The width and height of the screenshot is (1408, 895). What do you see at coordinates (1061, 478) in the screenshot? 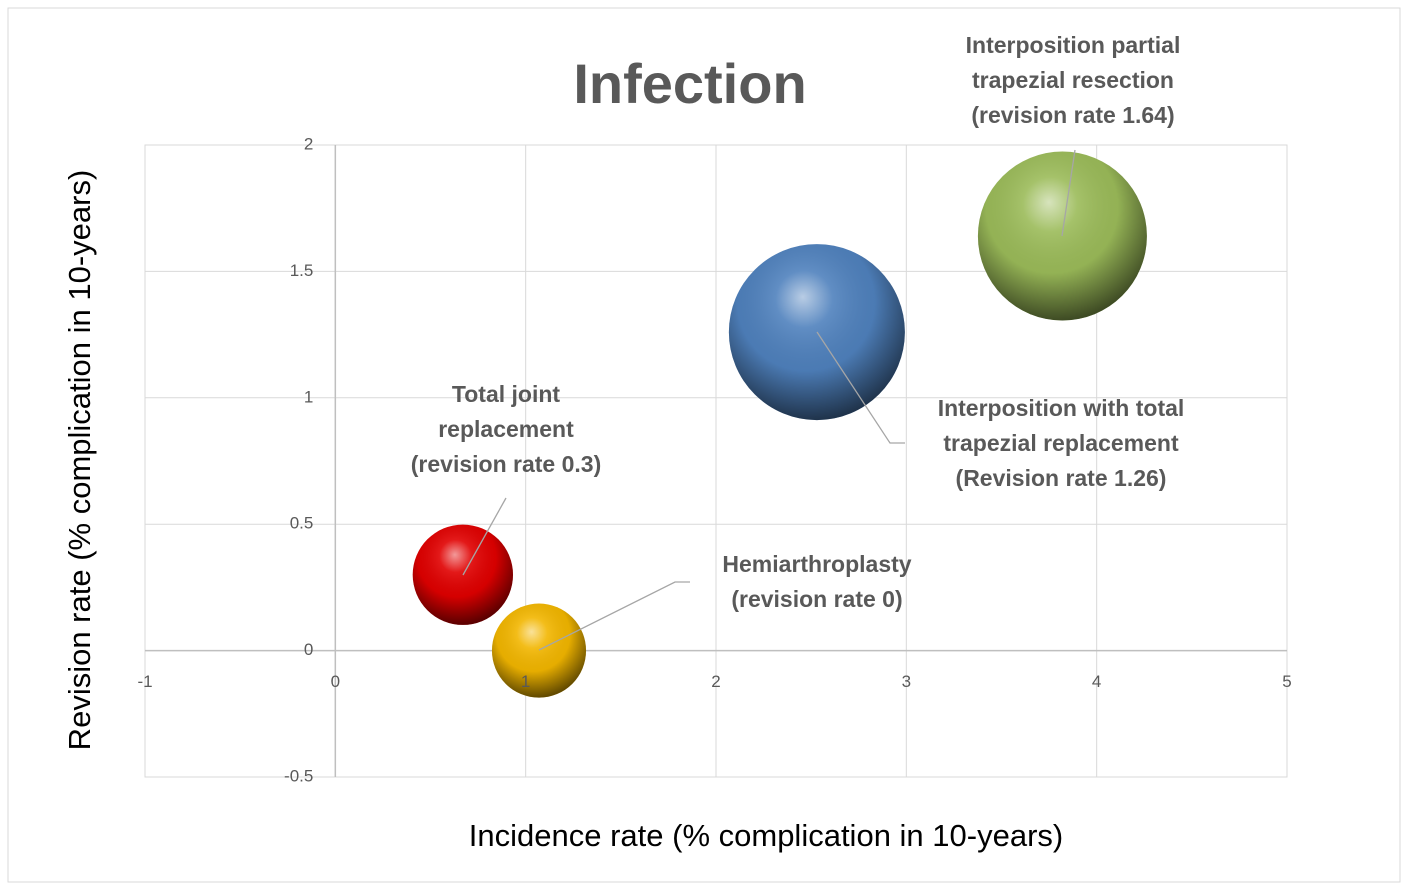
I see `data-label: (Revision rate 1.26)` at bounding box center [1061, 478].